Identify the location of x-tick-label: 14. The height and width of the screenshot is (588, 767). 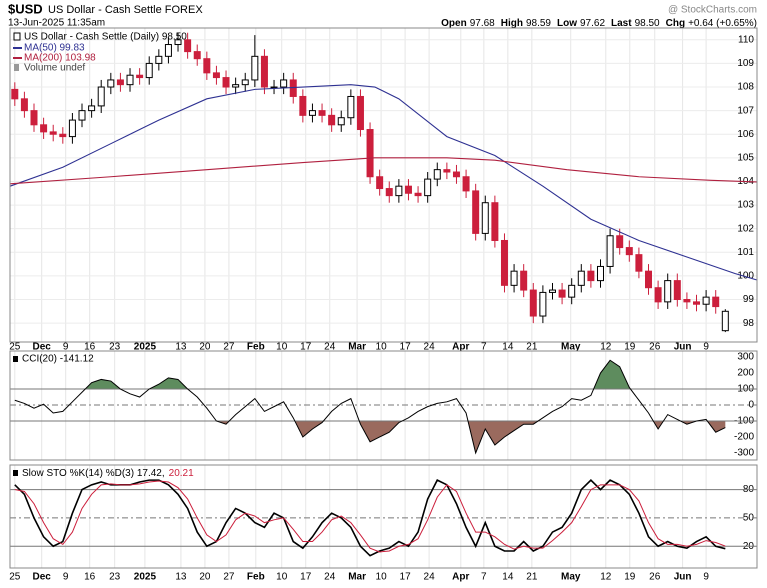
(508, 577).